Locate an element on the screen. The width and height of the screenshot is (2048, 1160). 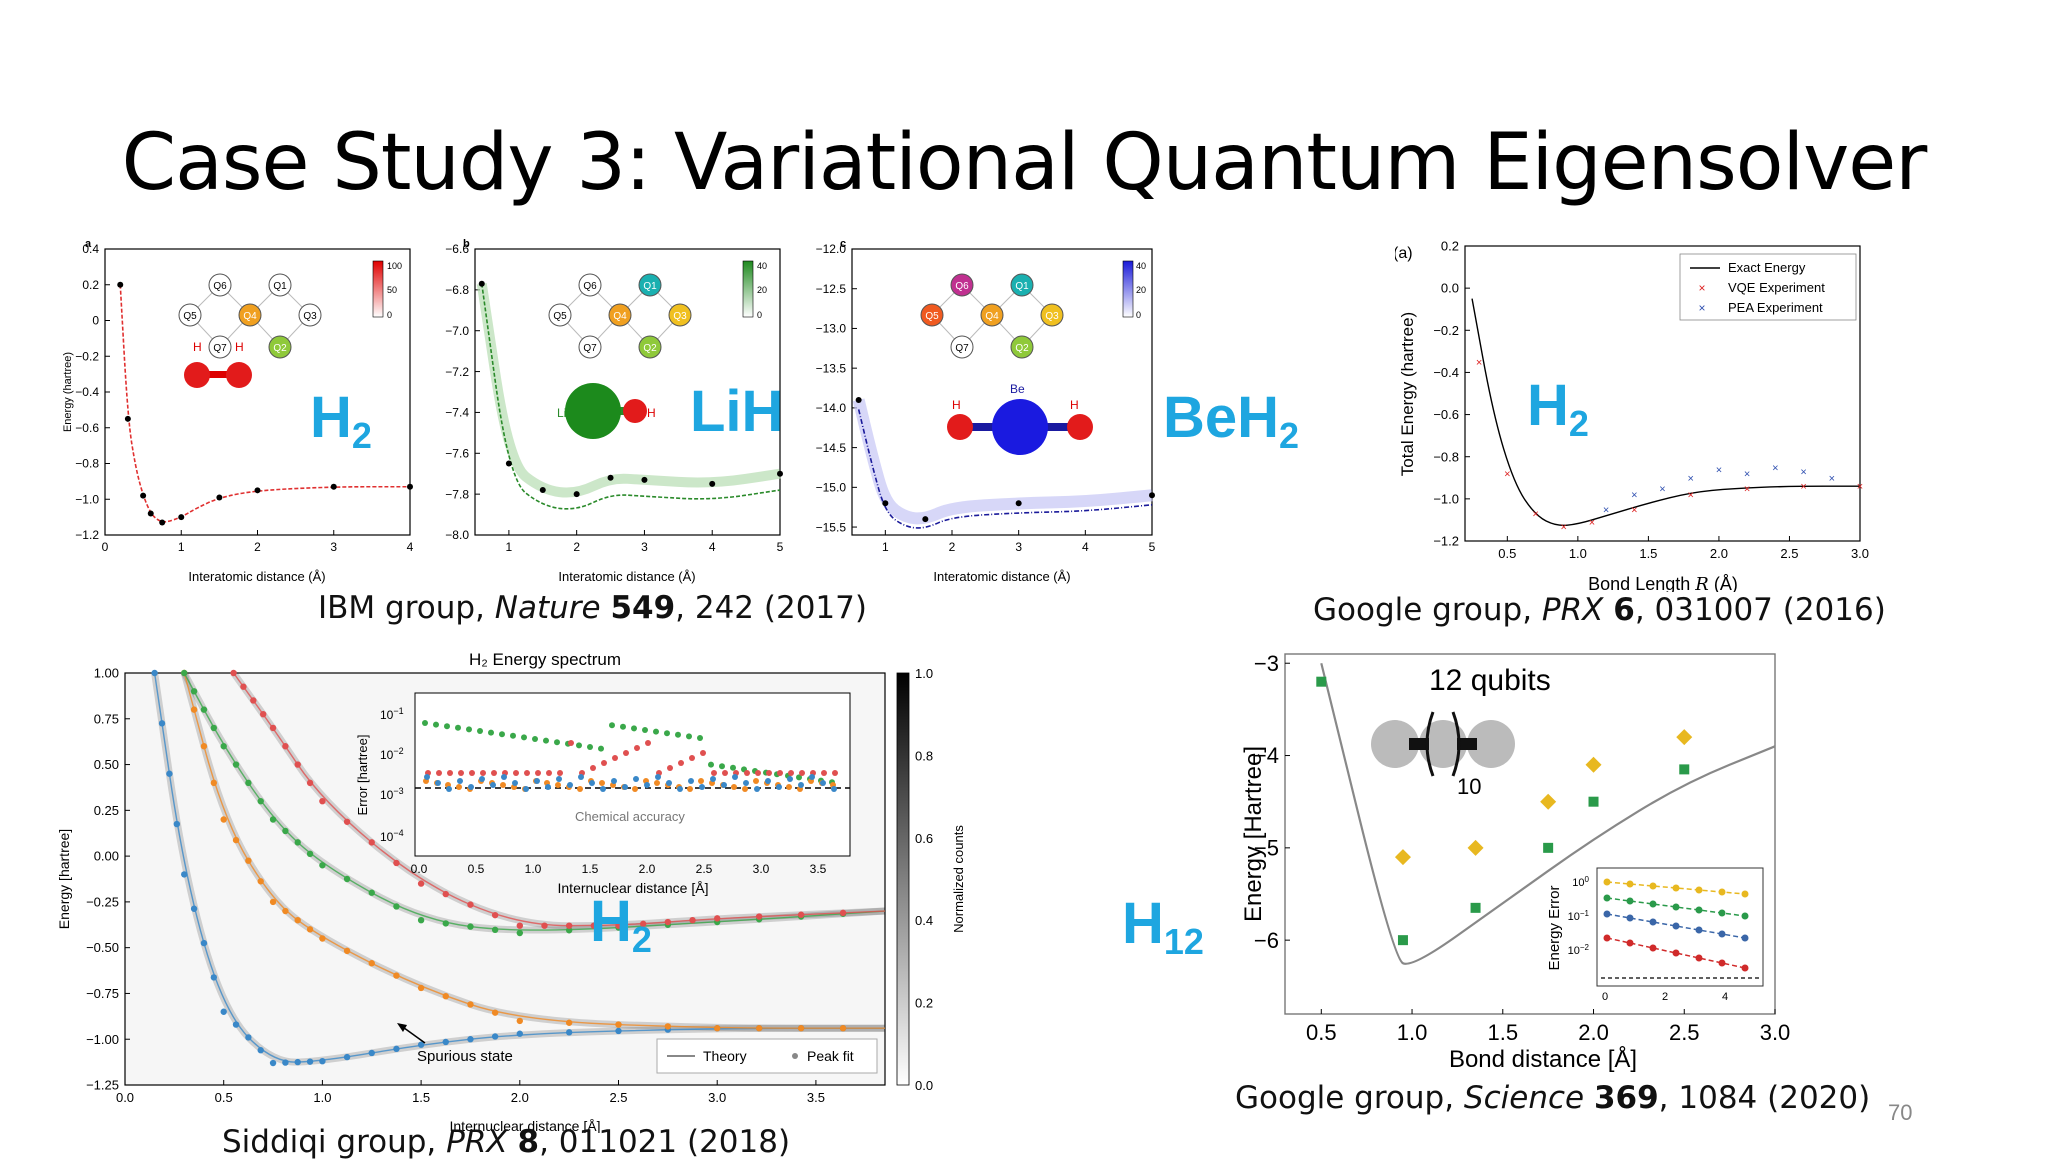
svg-text: Exact Energy is located at coordinates (1767, 267).